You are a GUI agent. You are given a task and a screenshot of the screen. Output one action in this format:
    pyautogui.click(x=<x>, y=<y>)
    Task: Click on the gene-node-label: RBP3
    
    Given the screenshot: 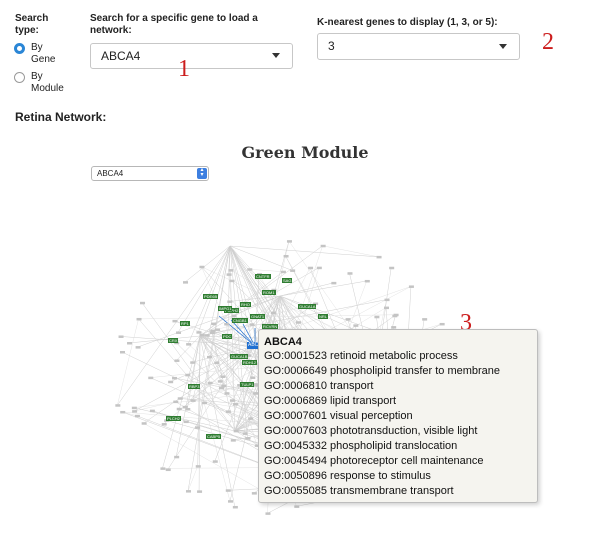 What is the action you would take?
    pyautogui.click(x=194, y=386)
    